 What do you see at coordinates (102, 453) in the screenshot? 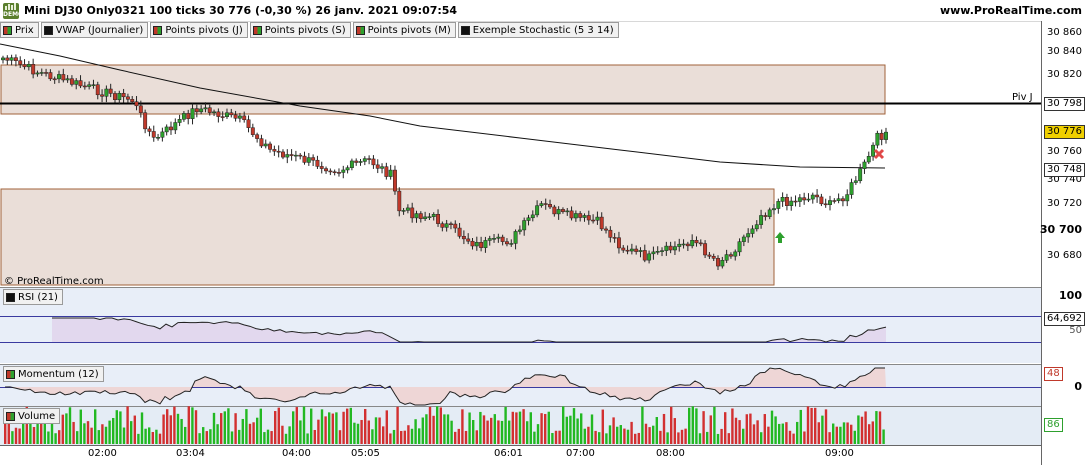
I see `time-tick: 02:00` at bounding box center [102, 453].